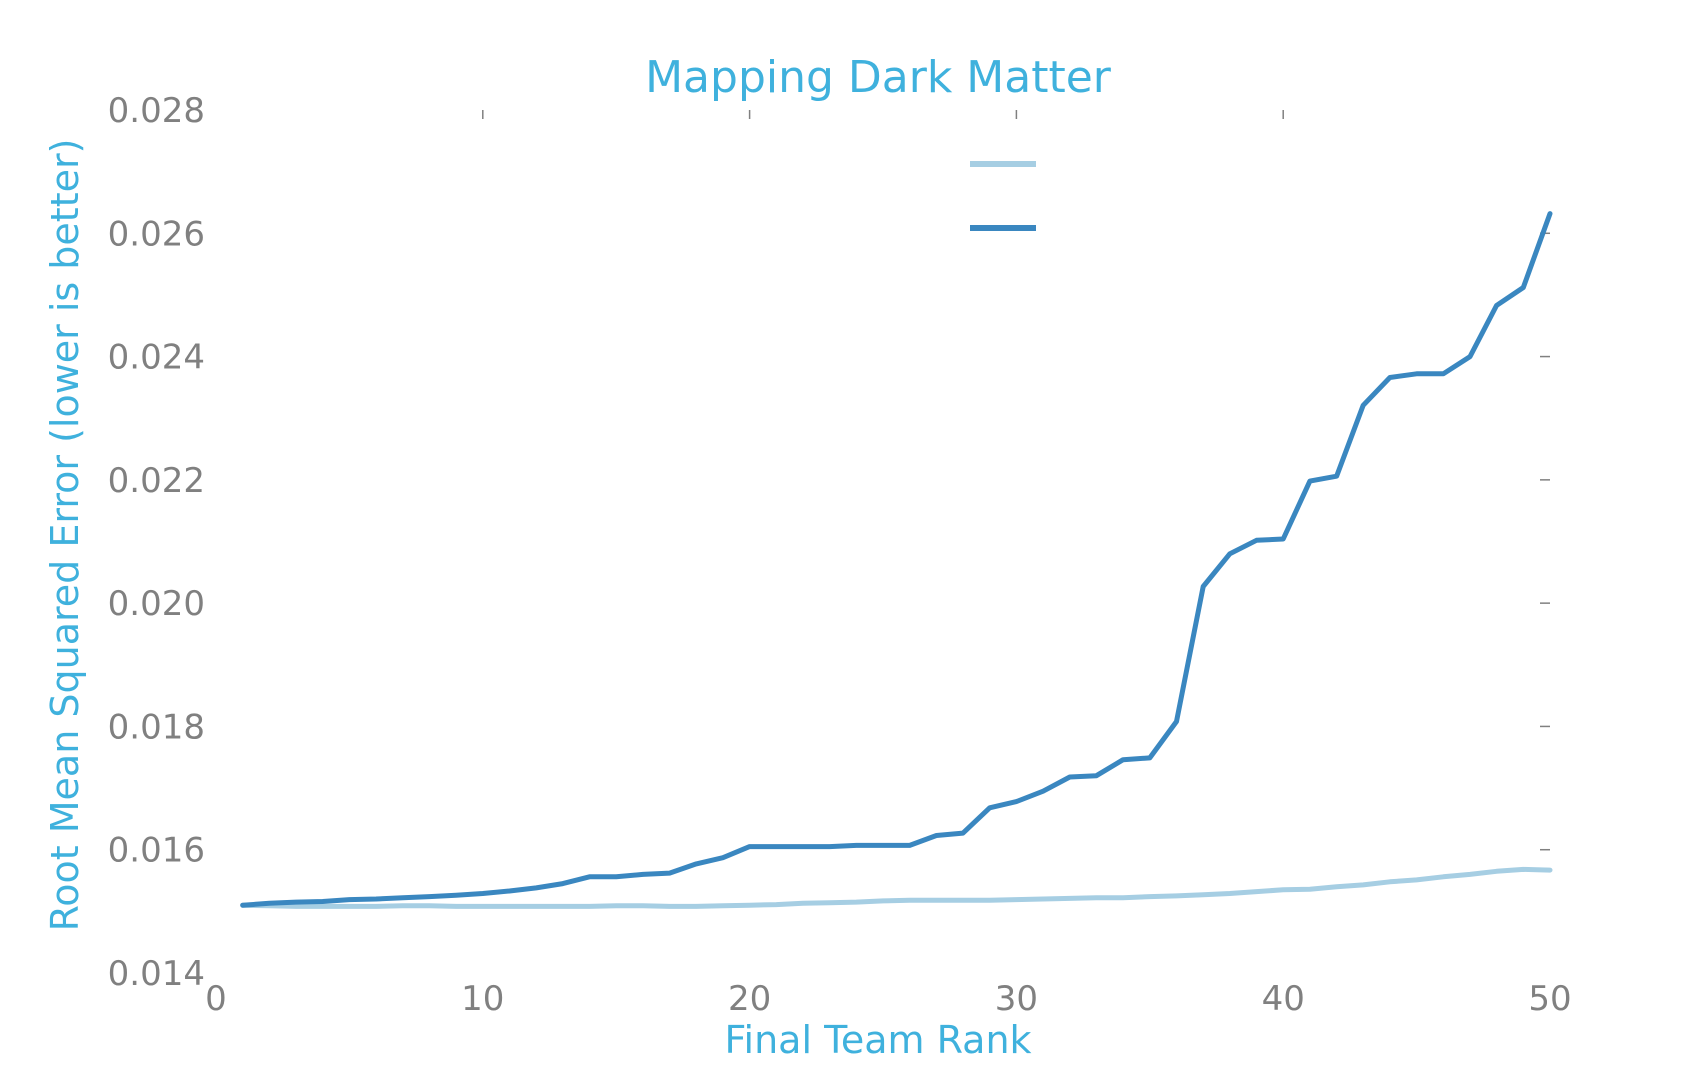 This screenshot has height=1070, width=1706. What do you see at coordinates (1016, 999) in the screenshot?
I see `x-tick-label: 30` at bounding box center [1016, 999].